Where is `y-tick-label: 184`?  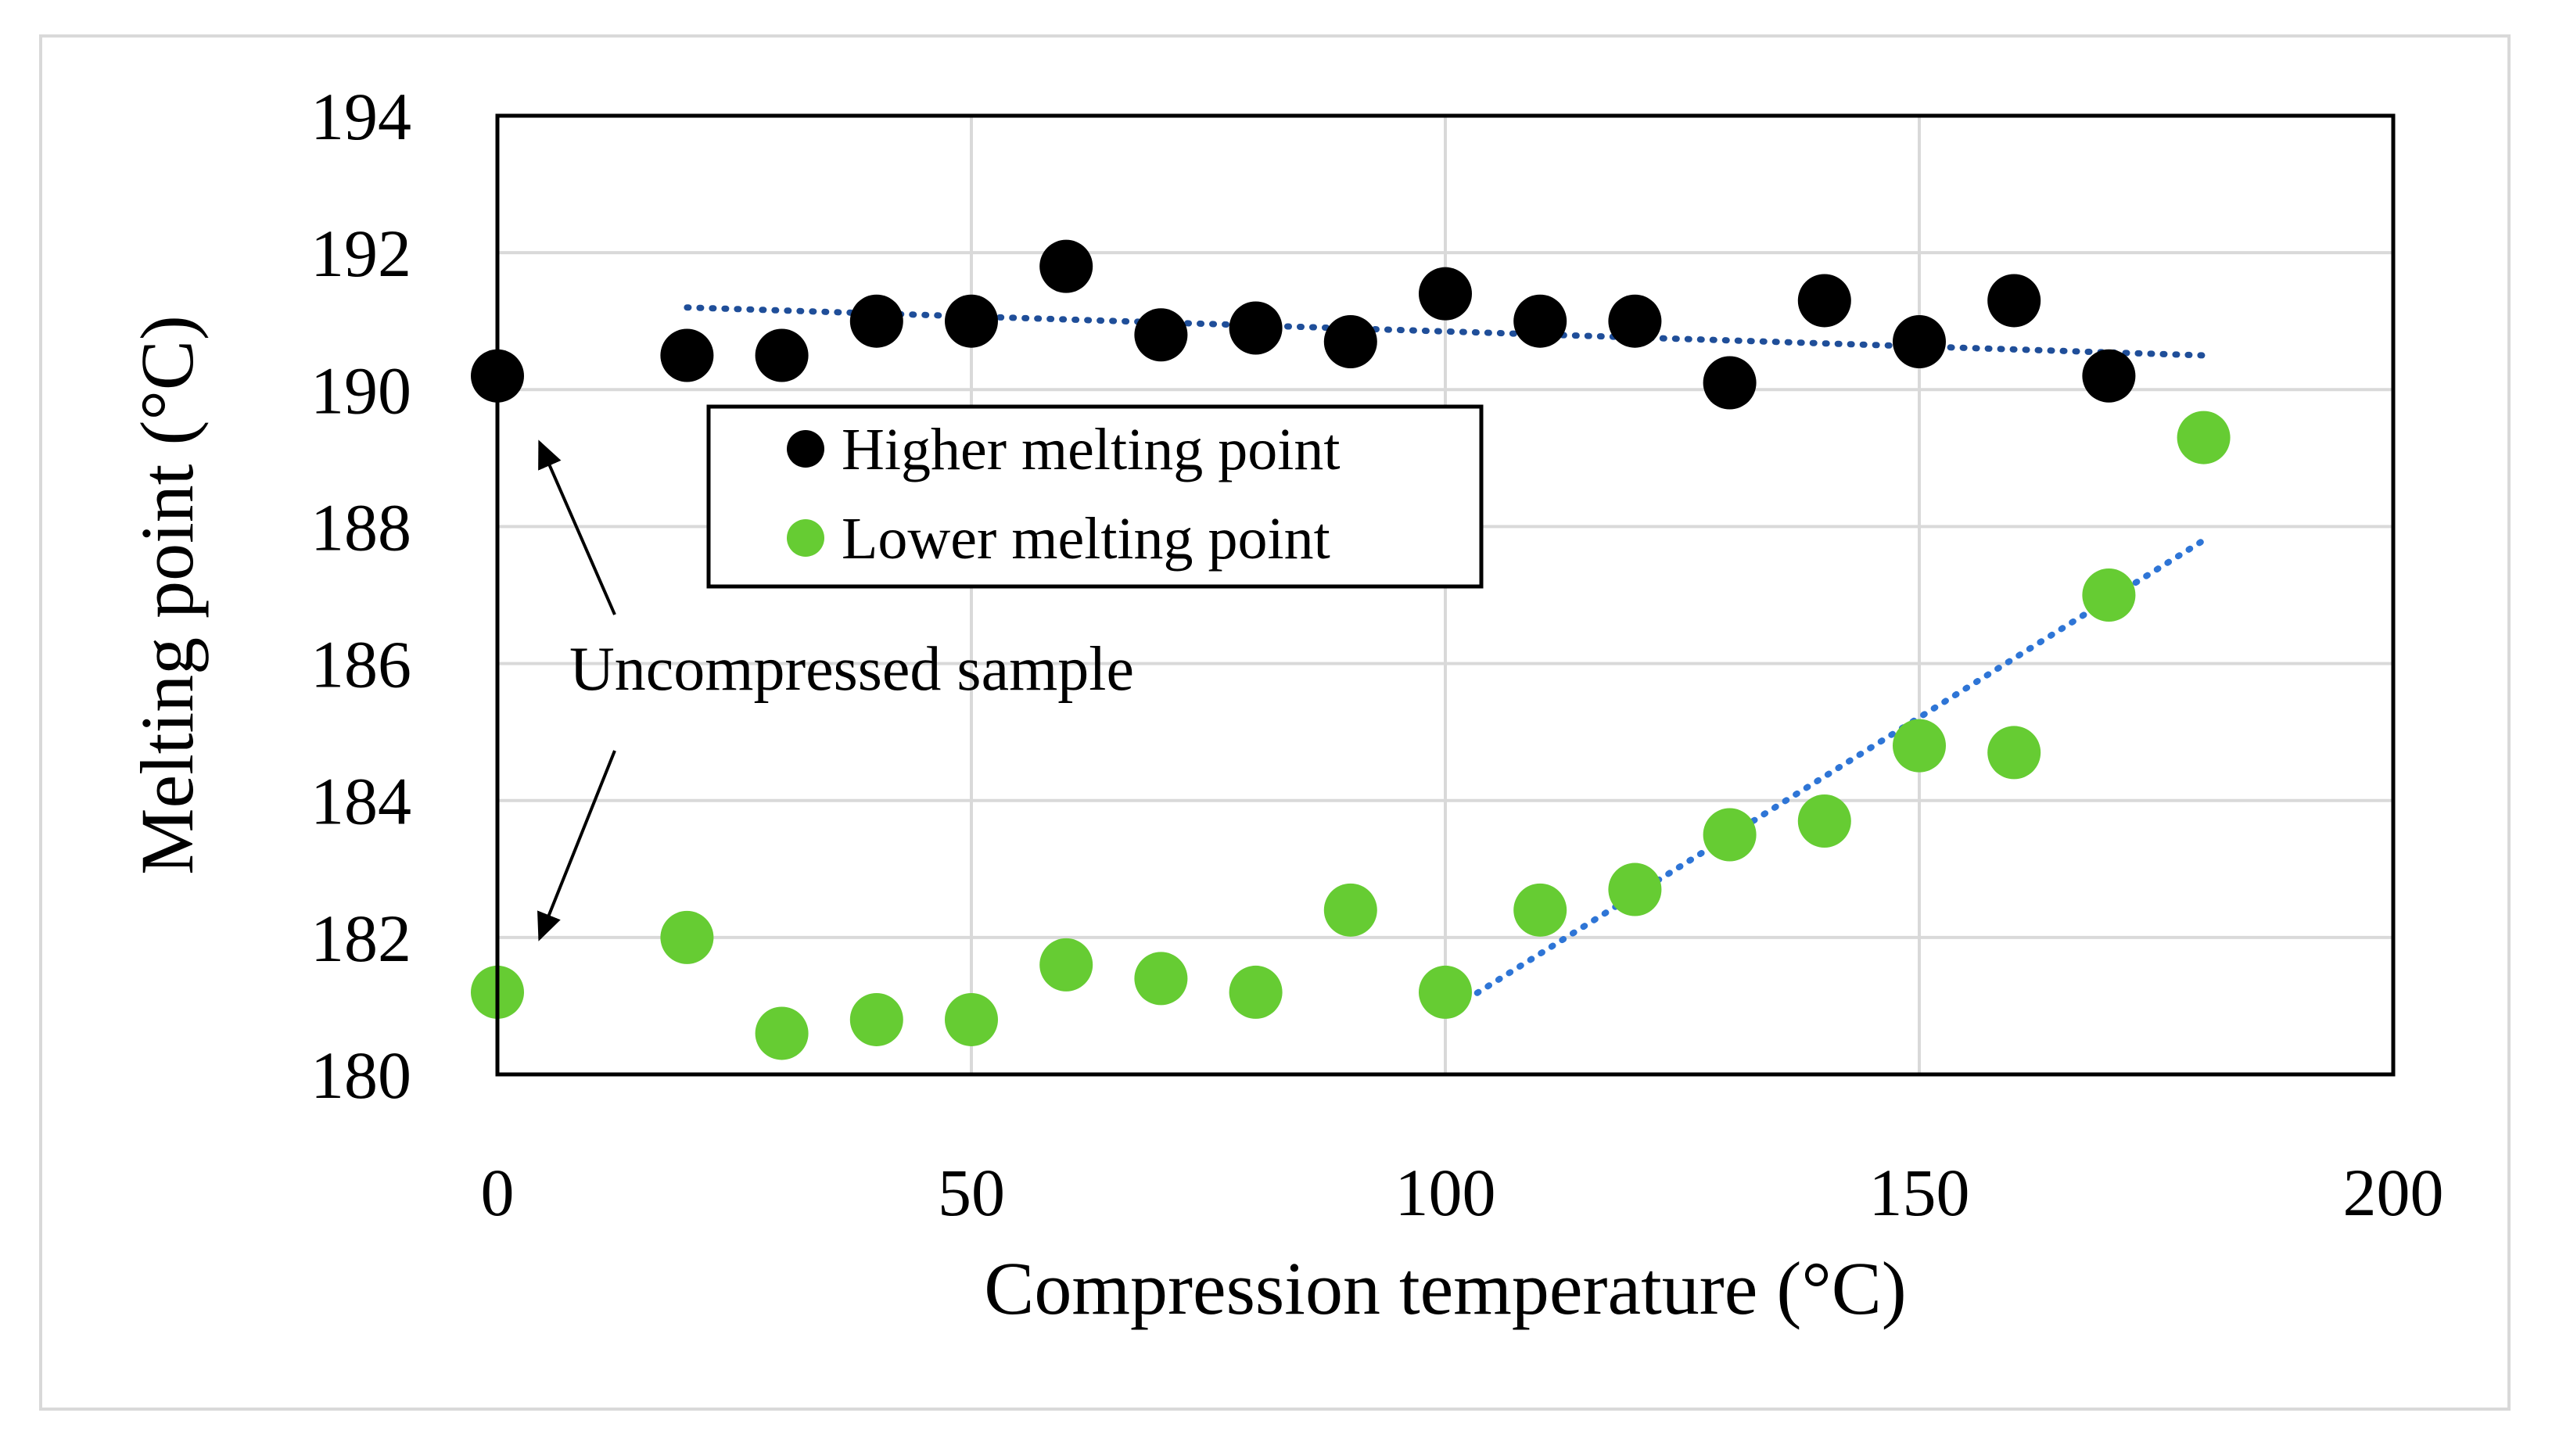
y-tick-label: 184 is located at coordinates (360, 801).